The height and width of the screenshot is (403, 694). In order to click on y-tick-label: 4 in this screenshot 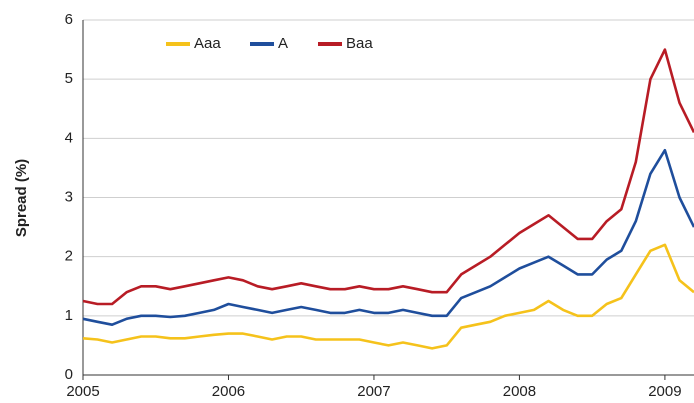, I will do `click(69, 137)`.